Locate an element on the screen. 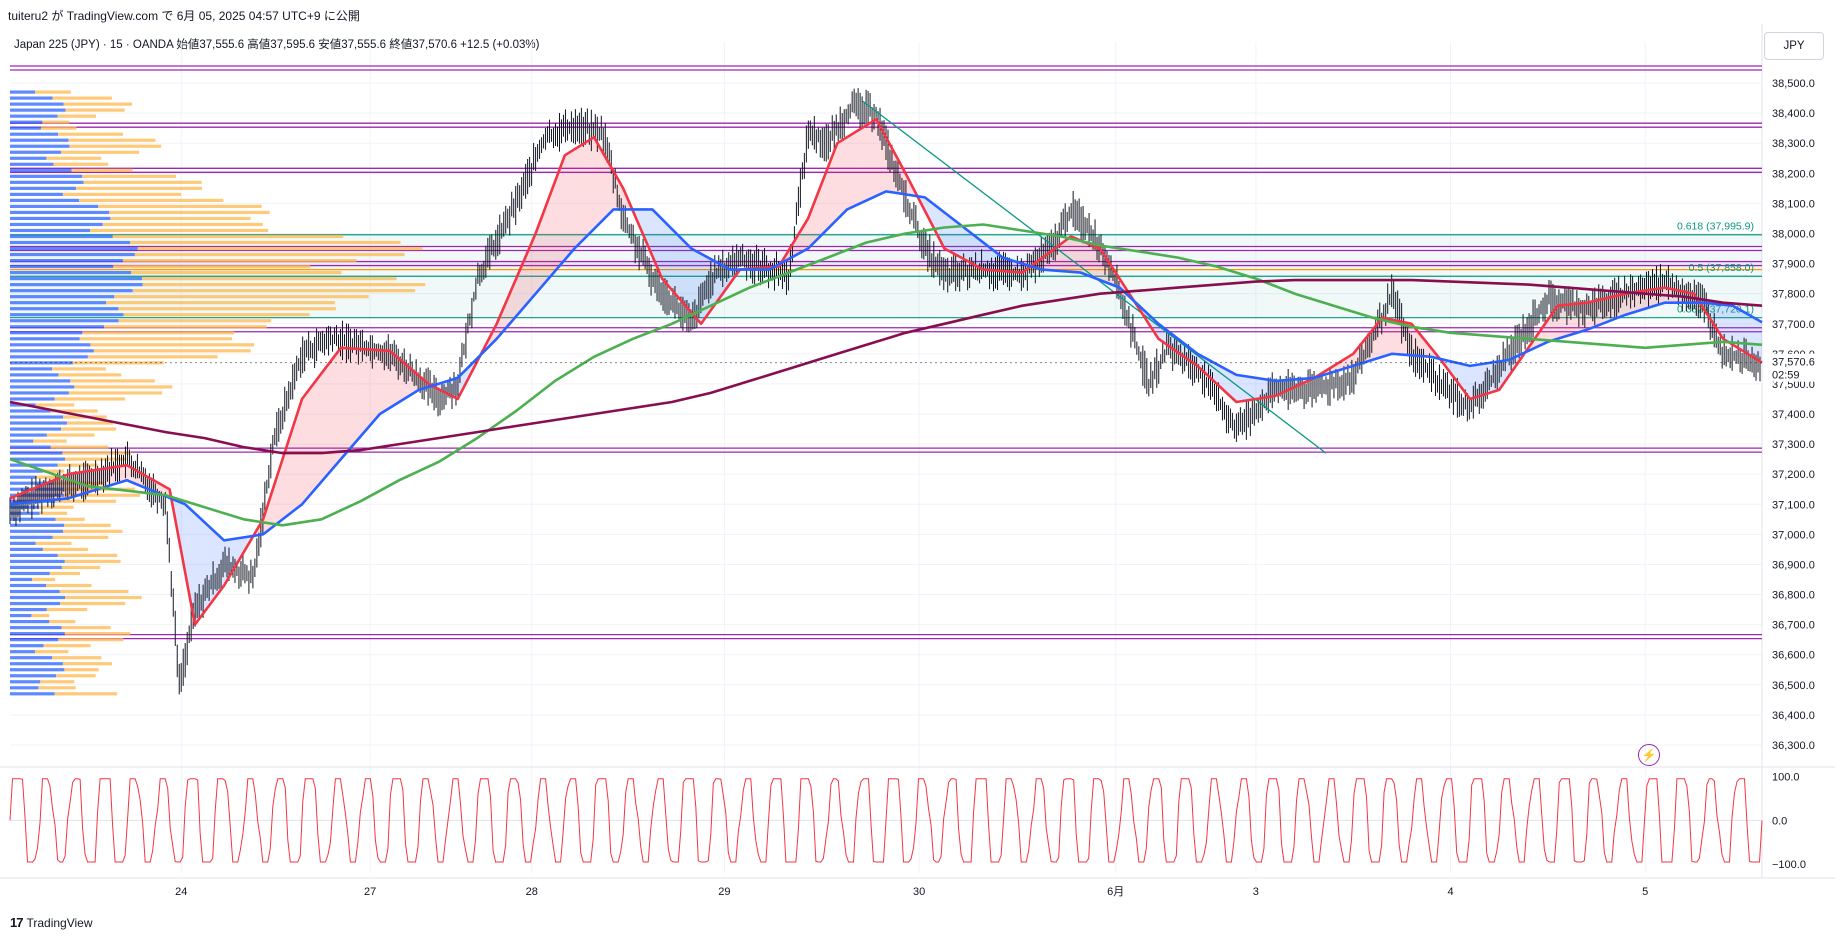  time-tick-label: 30 is located at coordinates (919, 892).